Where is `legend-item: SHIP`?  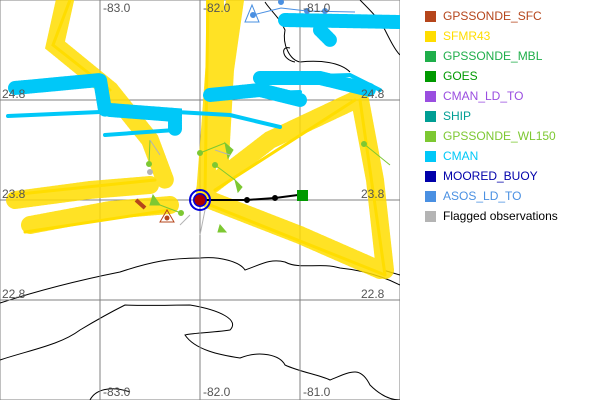 legend-item: SHIP is located at coordinates (491, 116).